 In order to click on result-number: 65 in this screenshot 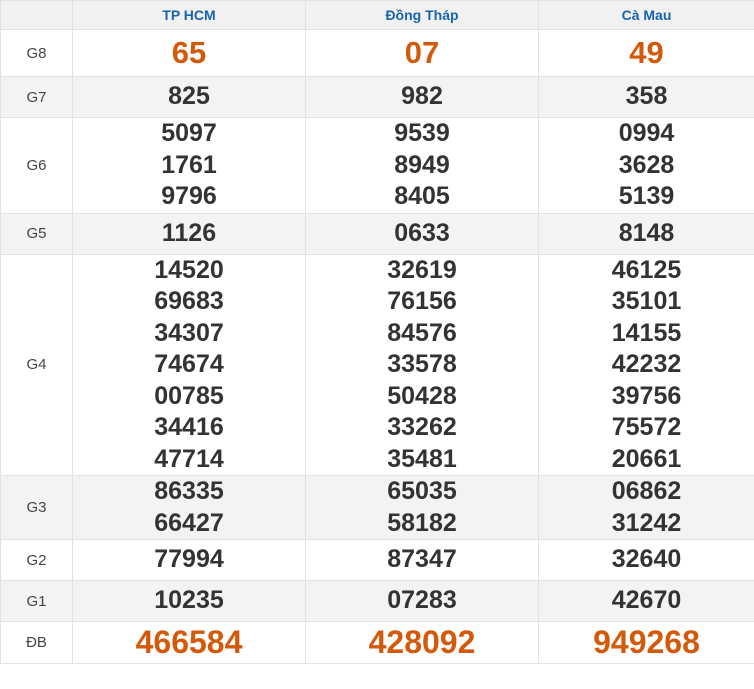, I will do `click(189, 52)`.